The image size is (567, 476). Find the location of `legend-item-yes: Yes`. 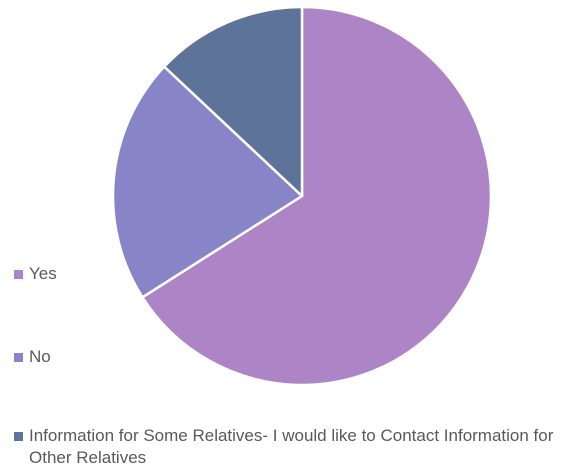

legend-item-yes: Yes is located at coordinates (35, 274).